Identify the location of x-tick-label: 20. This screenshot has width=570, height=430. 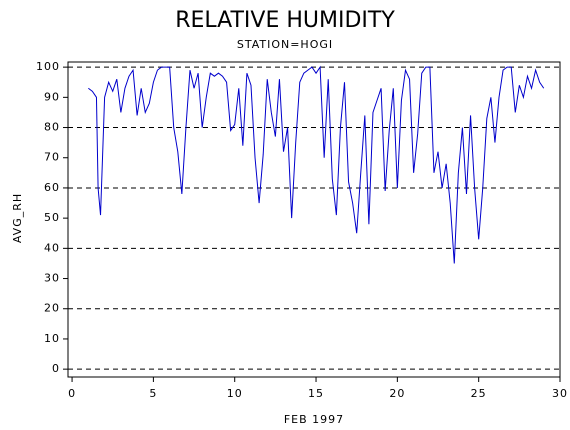
(397, 393).